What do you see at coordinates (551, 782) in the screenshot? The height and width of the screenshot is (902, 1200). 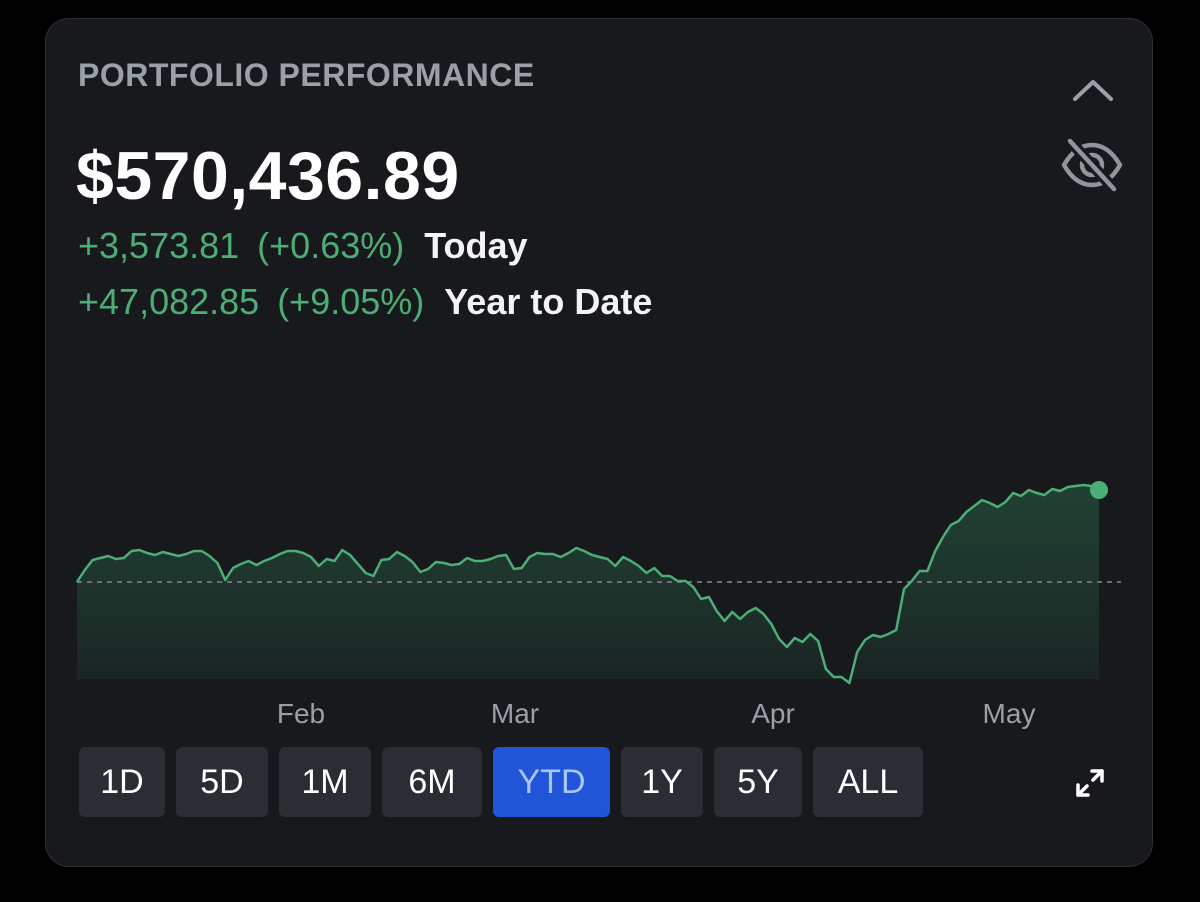 I see `range-button-ytd: YTD` at bounding box center [551, 782].